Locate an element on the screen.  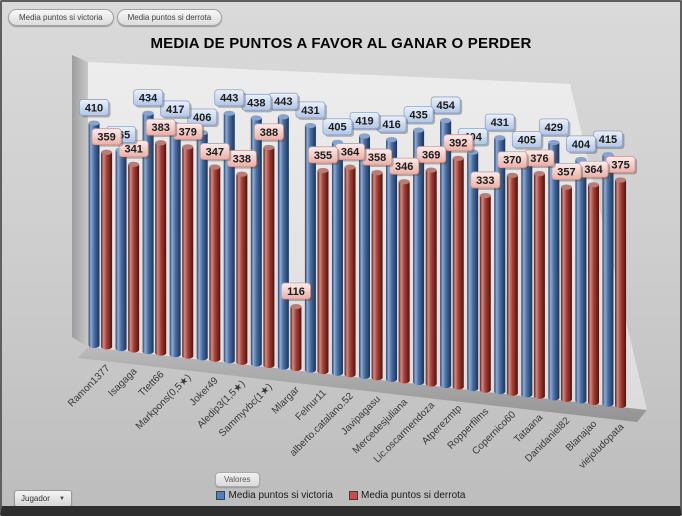
svg-text: 410 is located at coordinates (94, 108).